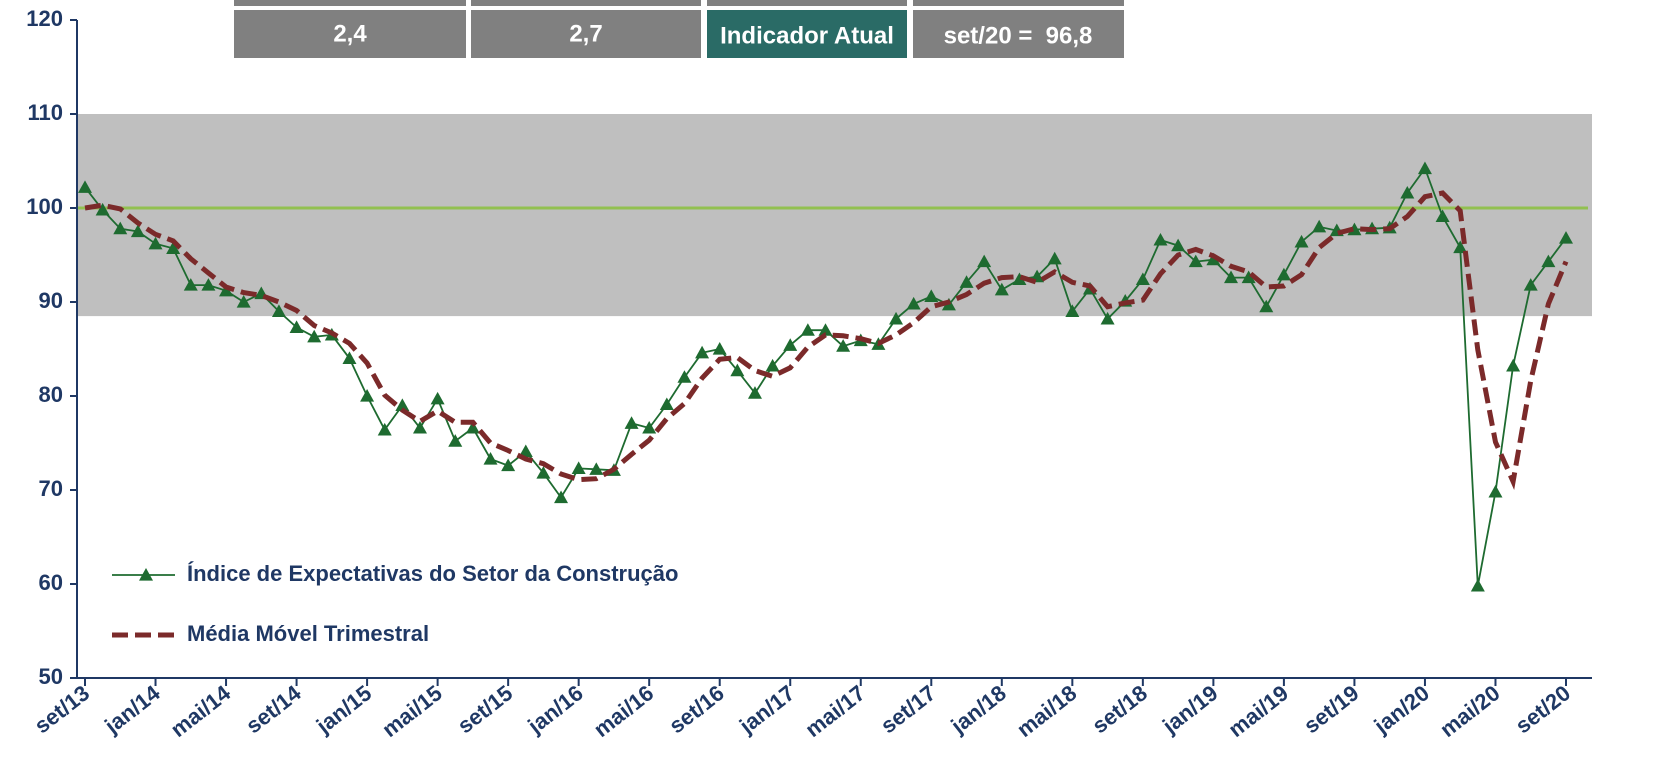 The width and height of the screenshot is (1670, 779). I want to click on x-tick-label: mai/17, so click(834, 711).